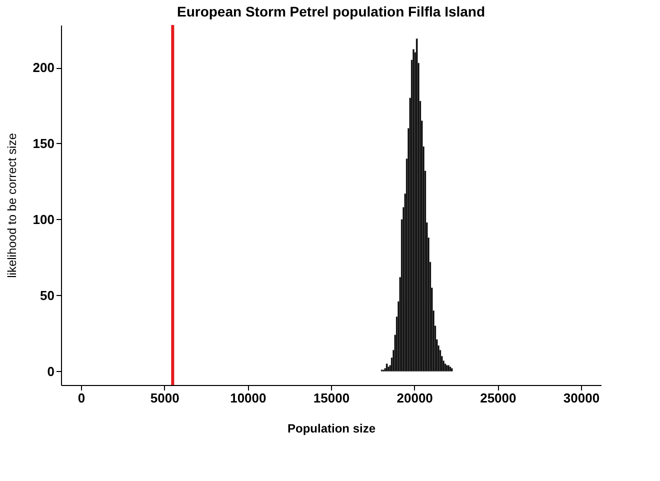  Describe the element at coordinates (331, 398) in the screenshot. I see `x-tick-label: 15000` at that location.